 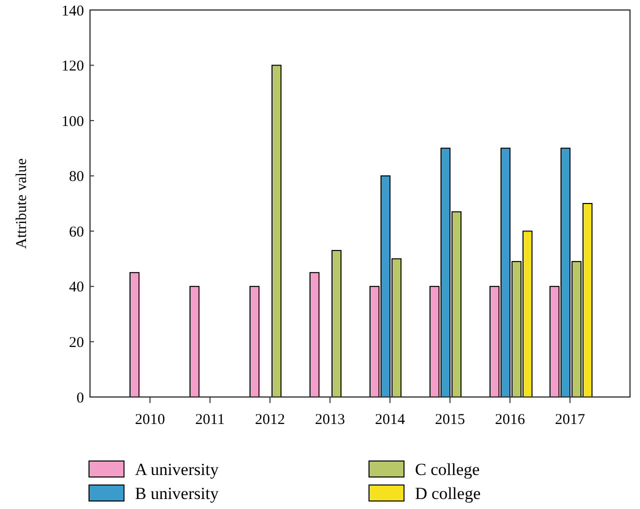 What do you see at coordinates (447, 469) in the screenshot?
I see `legend-label: C college` at bounding box center [447, 469].